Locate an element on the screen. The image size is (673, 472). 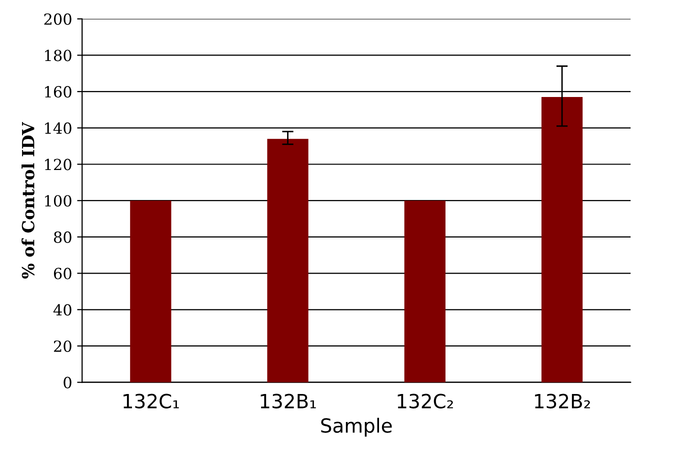
y-tick-label: 0 is located at coordinates (68, 382).